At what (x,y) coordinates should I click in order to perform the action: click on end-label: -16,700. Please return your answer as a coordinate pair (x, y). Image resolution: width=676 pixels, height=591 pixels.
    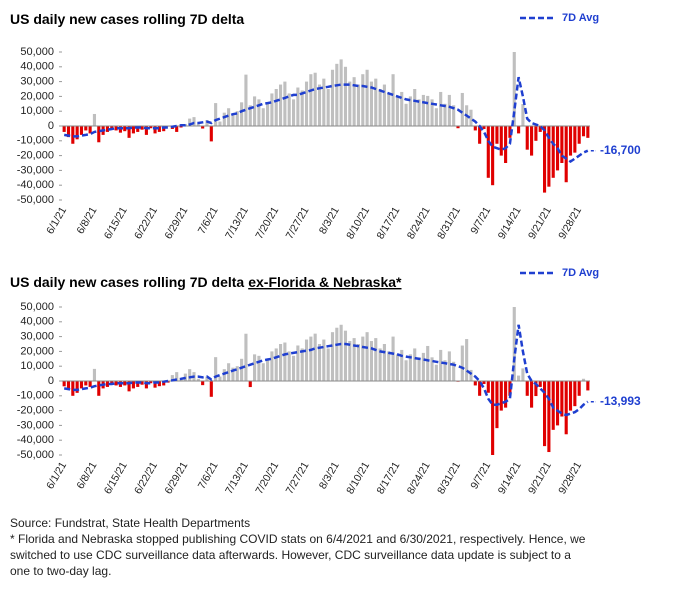
    Looking at the image, I should click on (620, 150).